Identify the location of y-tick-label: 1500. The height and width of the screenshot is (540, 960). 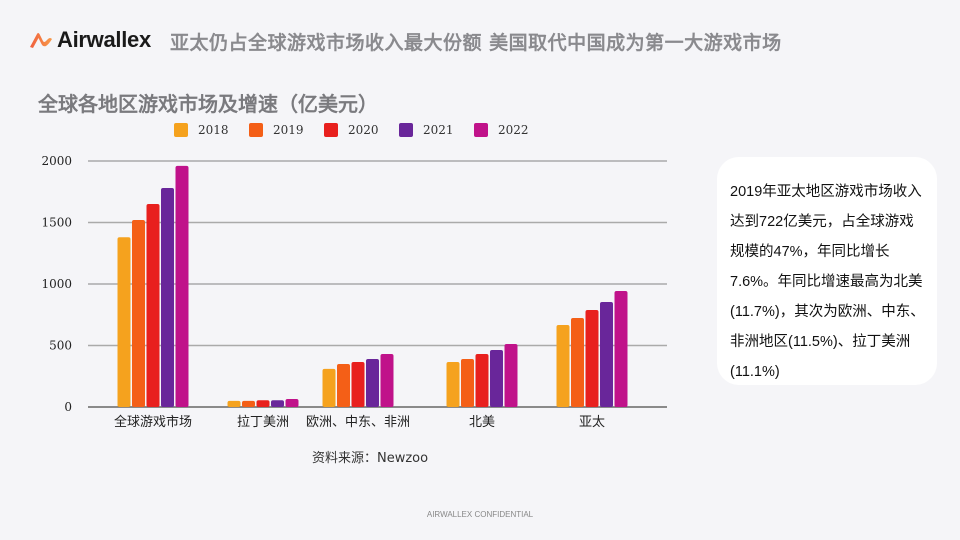
(56, 223).